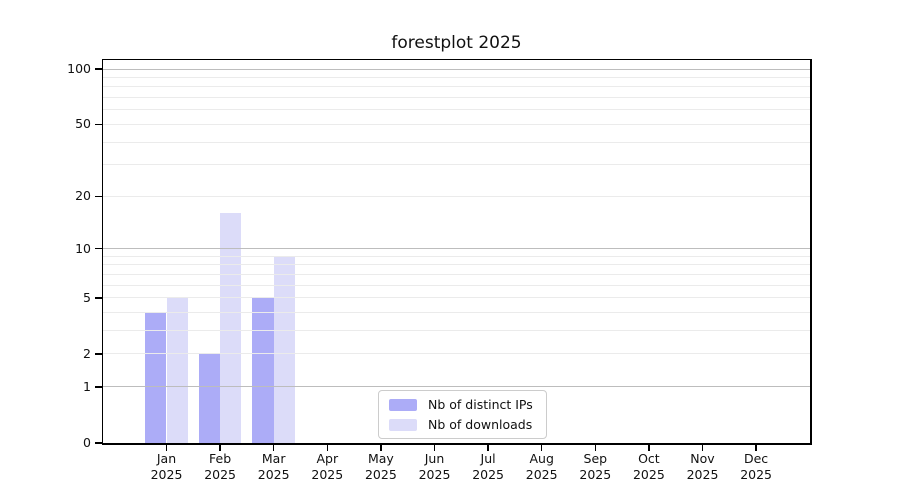 Image resolution: width=900 pixels, height=500 pixels. I want to click on x-tick-month-mar: Mar, so click(273, 458).